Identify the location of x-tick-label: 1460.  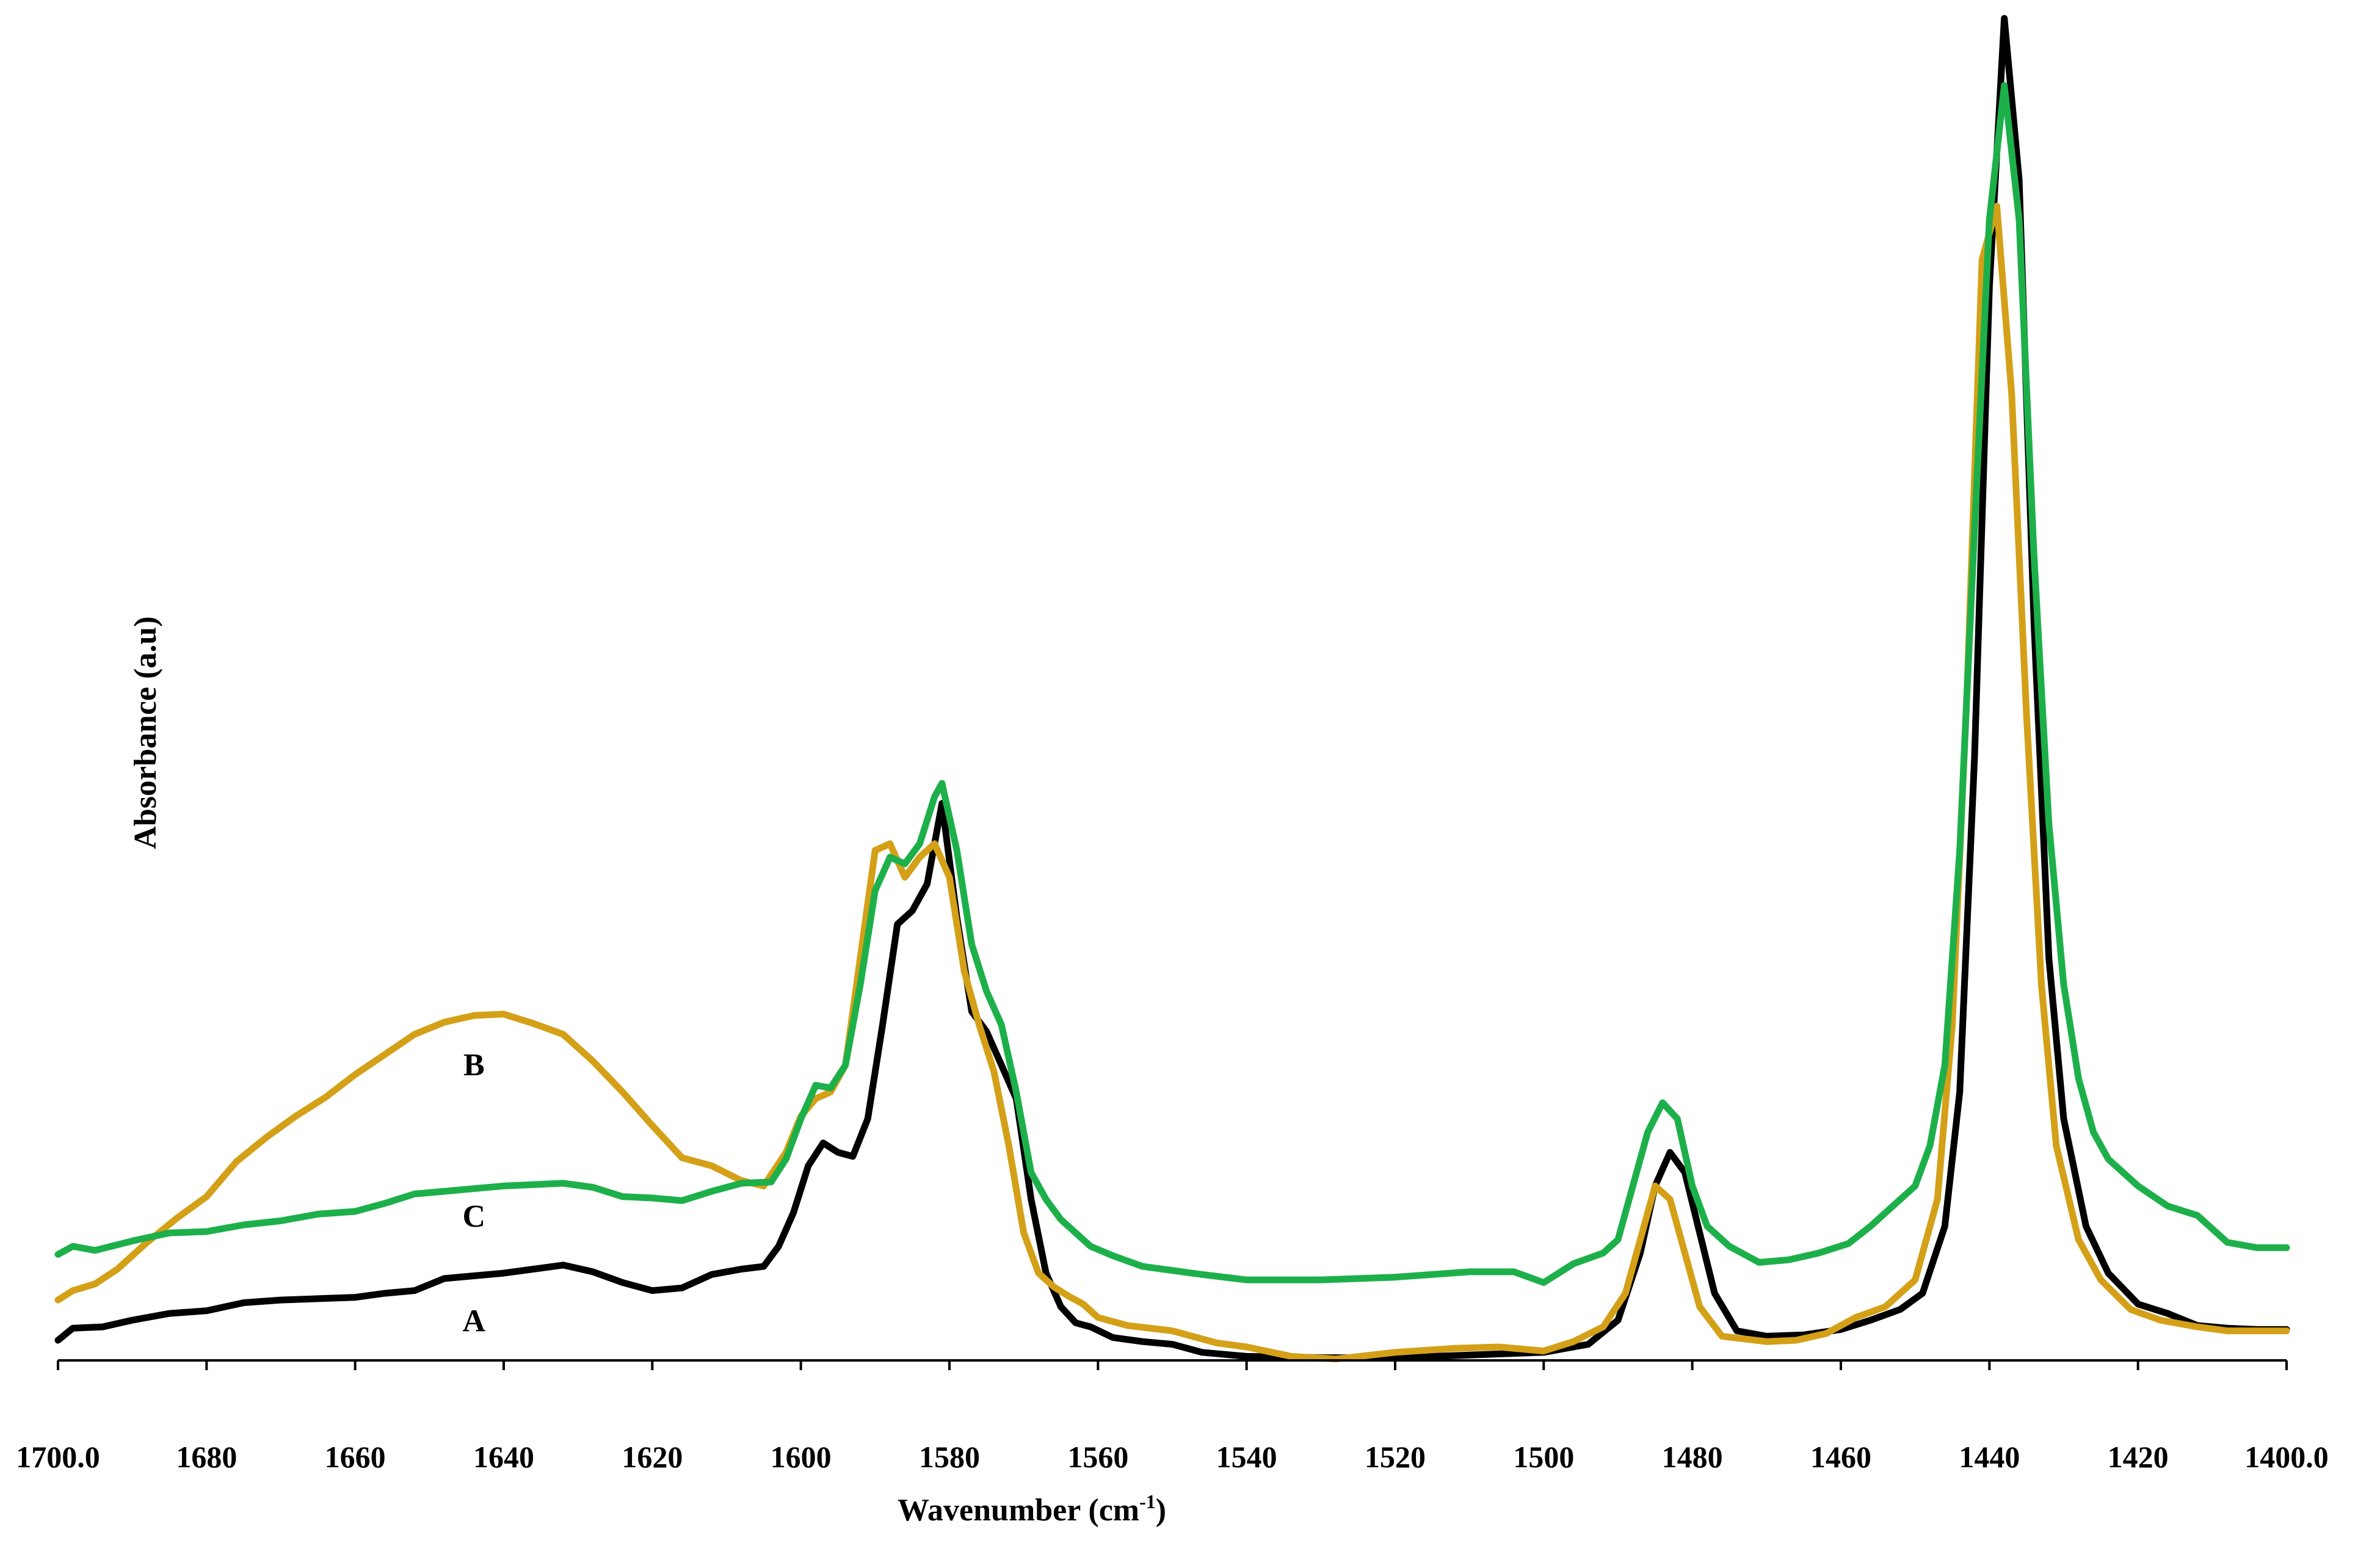
(1840, 1457).